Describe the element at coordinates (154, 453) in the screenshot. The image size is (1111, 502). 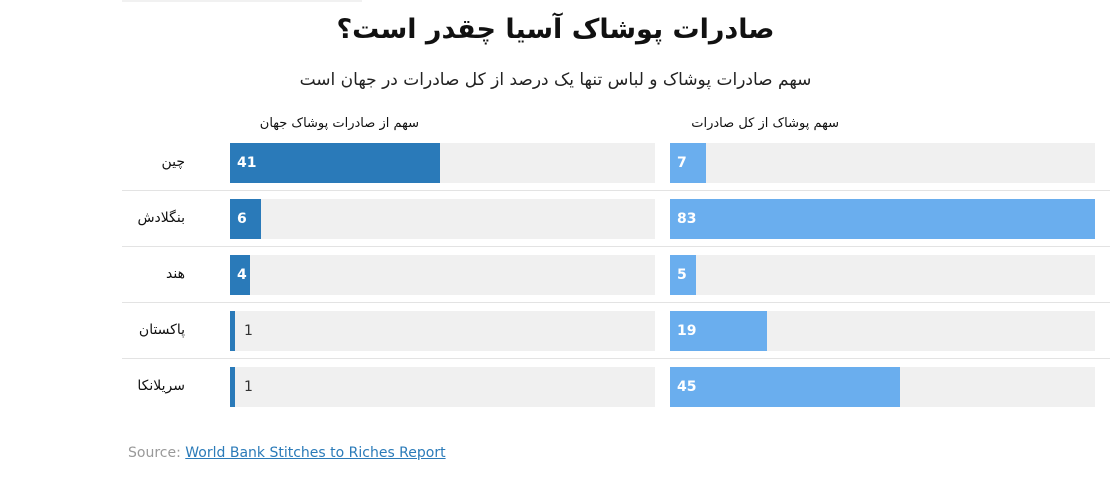
I see `source-label: Source:` at that location.